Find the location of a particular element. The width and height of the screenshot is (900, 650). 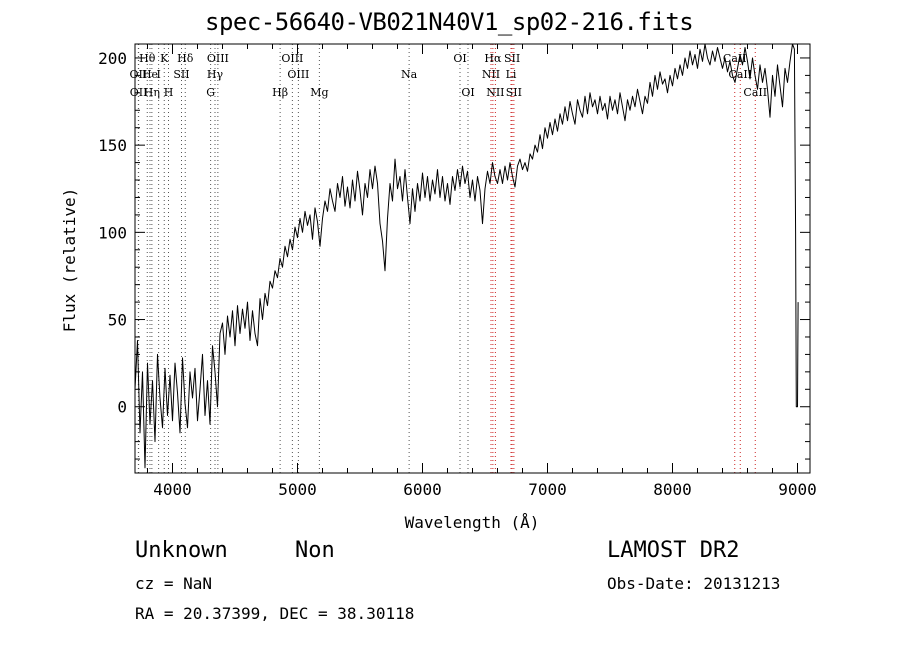

line-label: Hγ is located at coordinates (215, 74).